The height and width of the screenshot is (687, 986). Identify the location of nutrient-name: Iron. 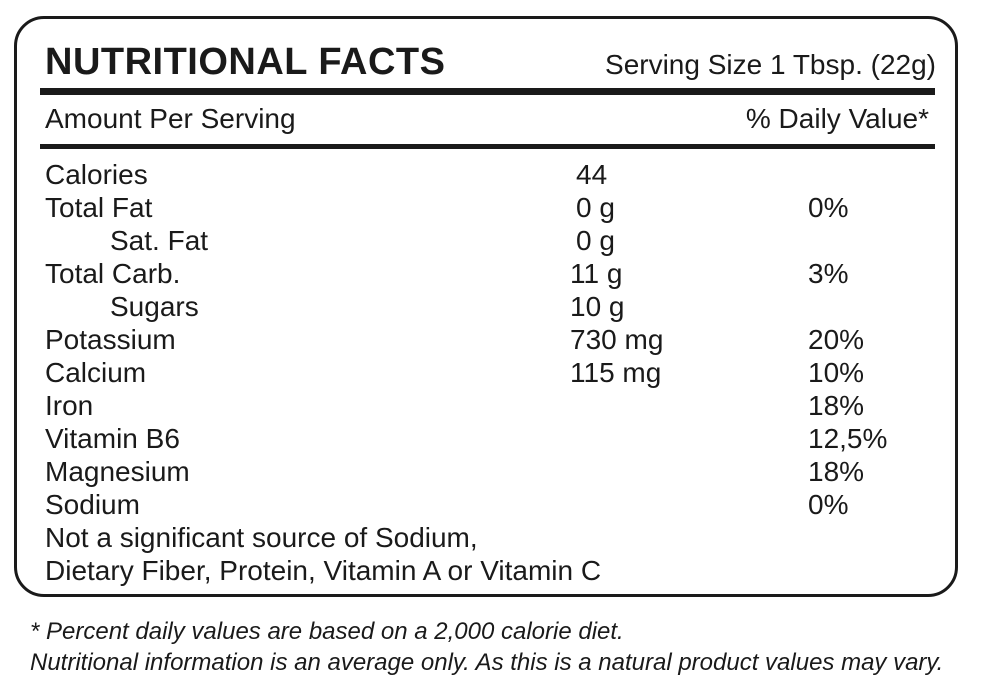
(69, 405).